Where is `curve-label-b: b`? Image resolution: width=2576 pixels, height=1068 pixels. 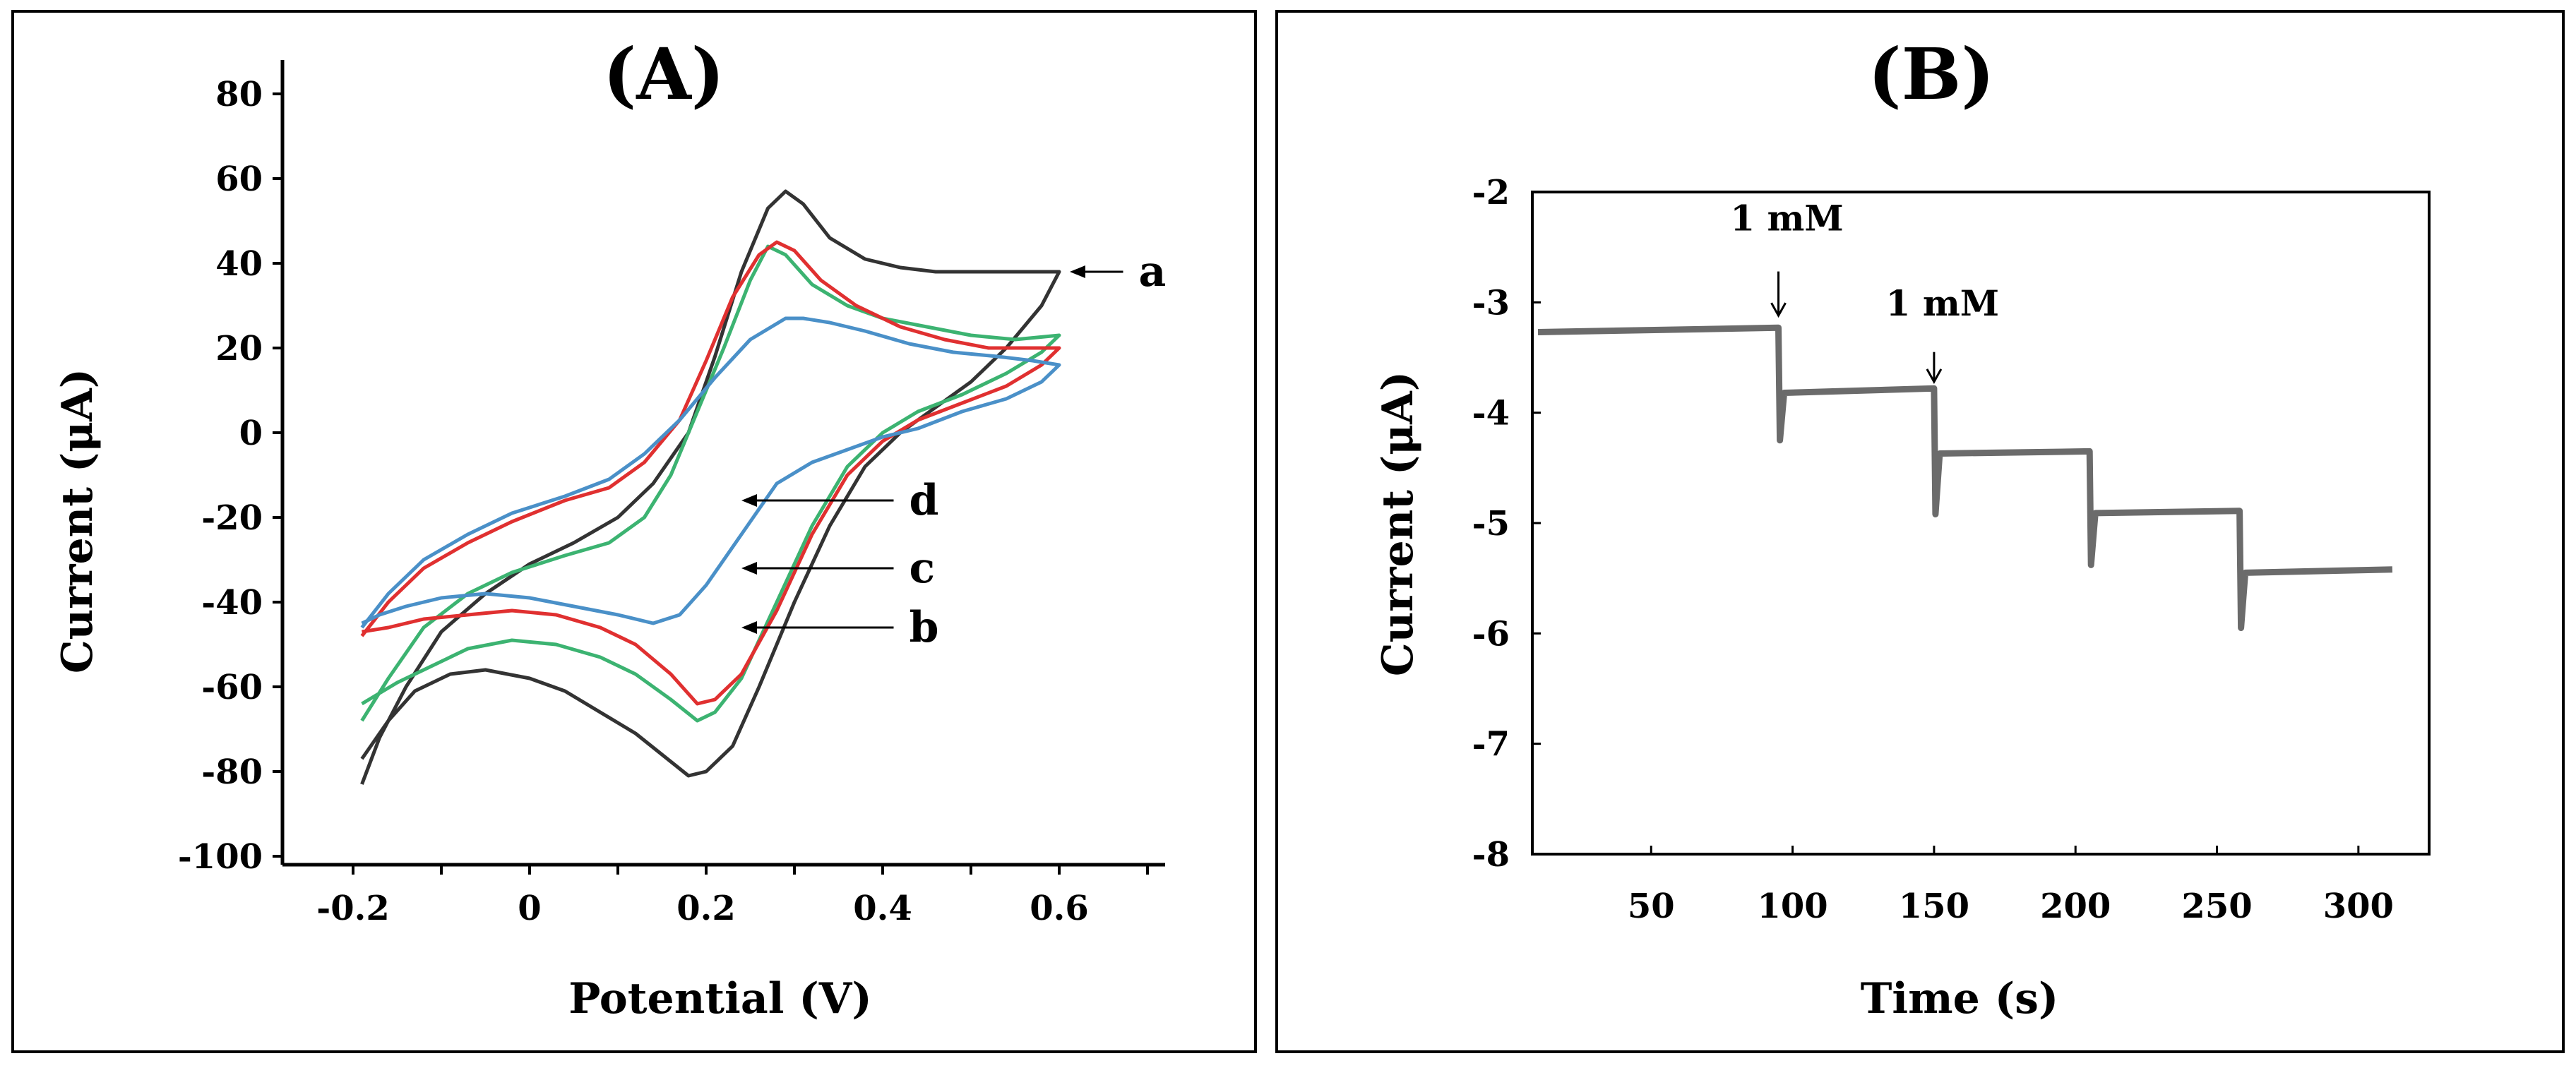
curve-label-b: b is located at coordinates (924, 628).